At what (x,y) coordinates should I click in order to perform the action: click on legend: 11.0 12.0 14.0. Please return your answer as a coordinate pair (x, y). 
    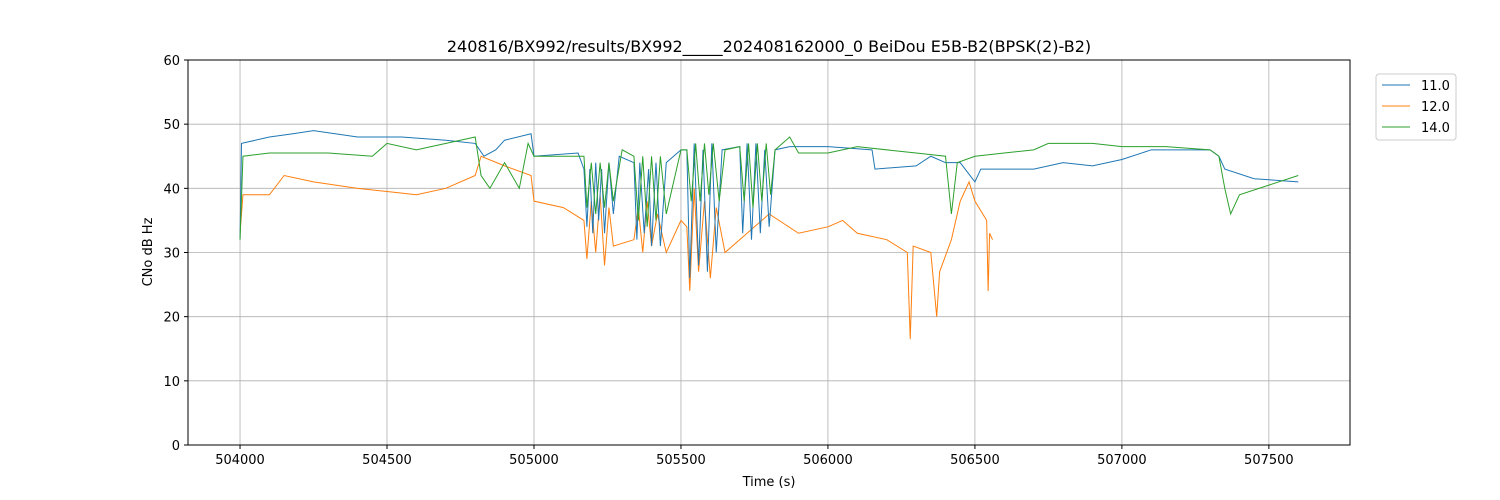
    Looking at the image, I should click on (1416, 107).